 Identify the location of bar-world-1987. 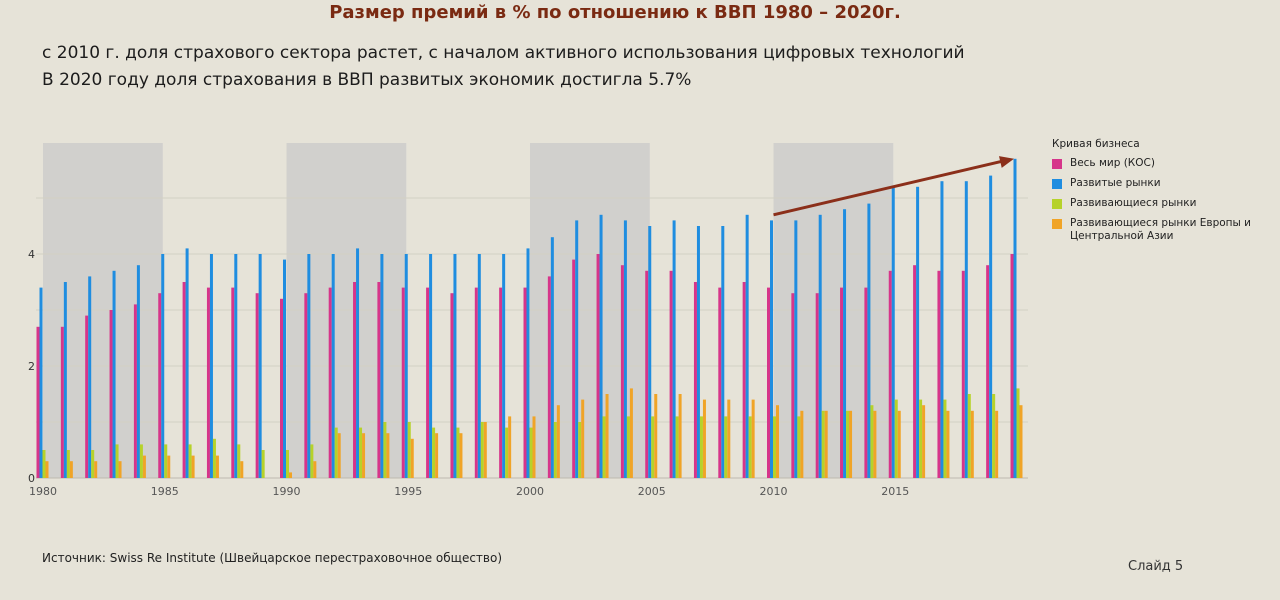
(208, 382).